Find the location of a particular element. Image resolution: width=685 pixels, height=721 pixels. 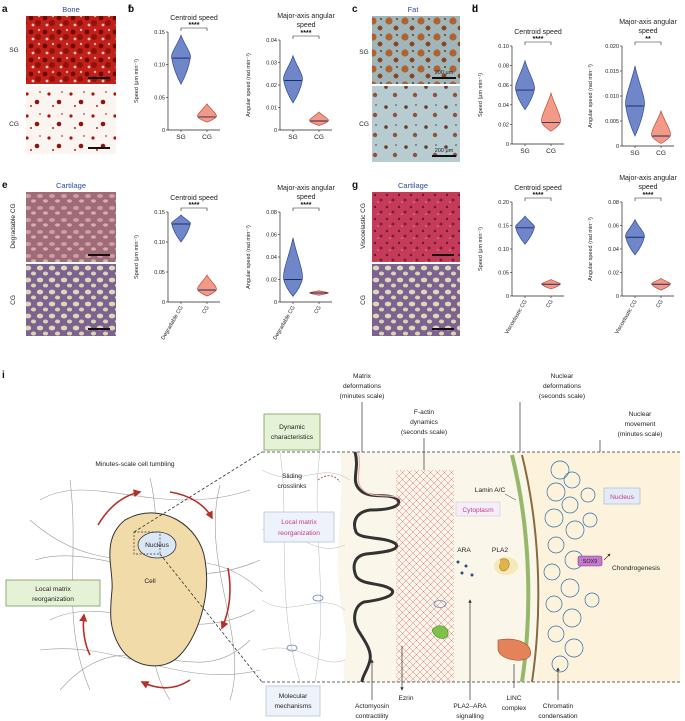

chart-b2-ylabel: Angular speed (rad min⁻¹) is located at coordinates (249, 85).